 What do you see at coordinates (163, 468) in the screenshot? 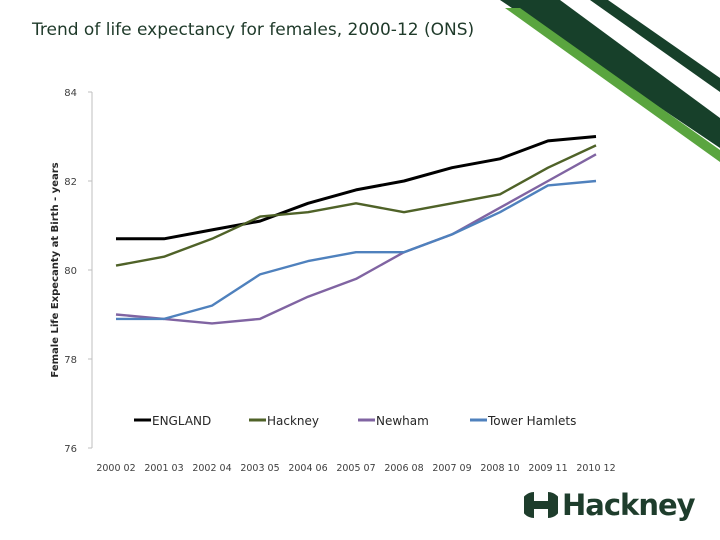
I see `x-tick-label: 2001 03` at bounding box center [163, 468].